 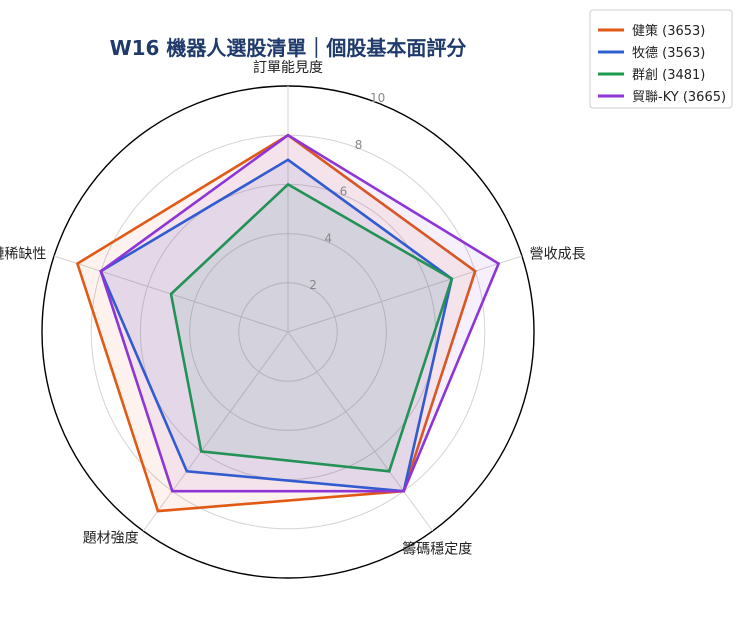 What do you see at coordinates (668, 31) in the screenshot?
I see `legend-label-0: 健策 (3653)` at bounding box center [668, 31].